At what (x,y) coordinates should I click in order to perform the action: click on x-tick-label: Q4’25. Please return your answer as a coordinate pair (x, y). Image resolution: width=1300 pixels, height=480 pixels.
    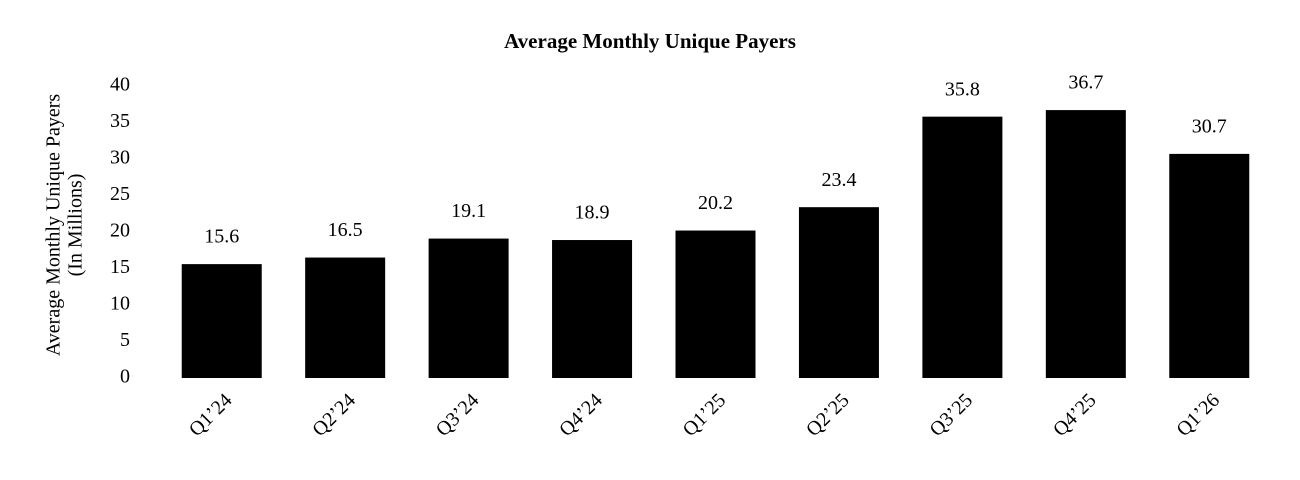
    Looking at the image, I should click on (1075, 415).